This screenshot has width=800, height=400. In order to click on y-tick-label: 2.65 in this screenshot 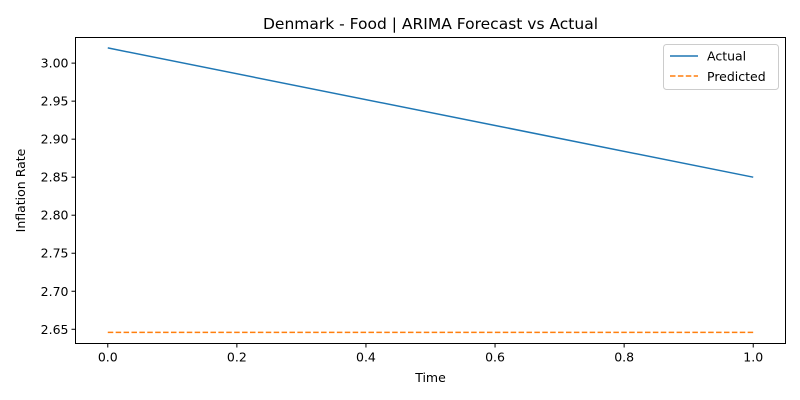, I will do `click(55, 329)`.